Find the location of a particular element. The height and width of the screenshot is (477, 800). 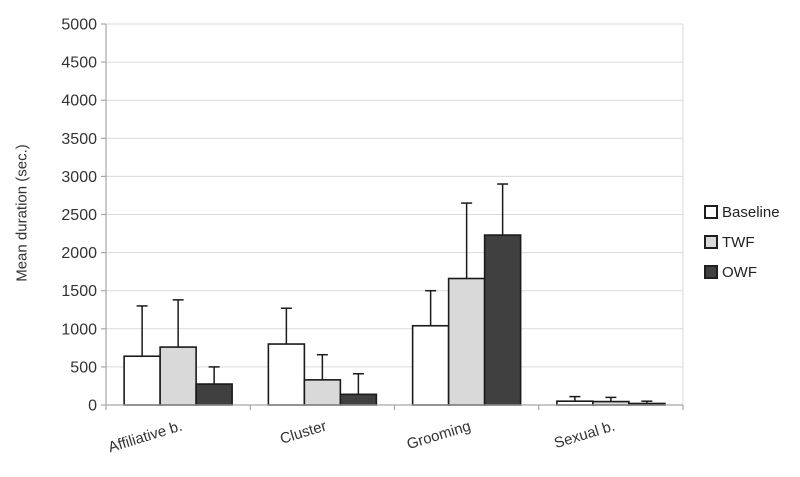

legend-label-twf: TWF is located at coordinates (738, 242).